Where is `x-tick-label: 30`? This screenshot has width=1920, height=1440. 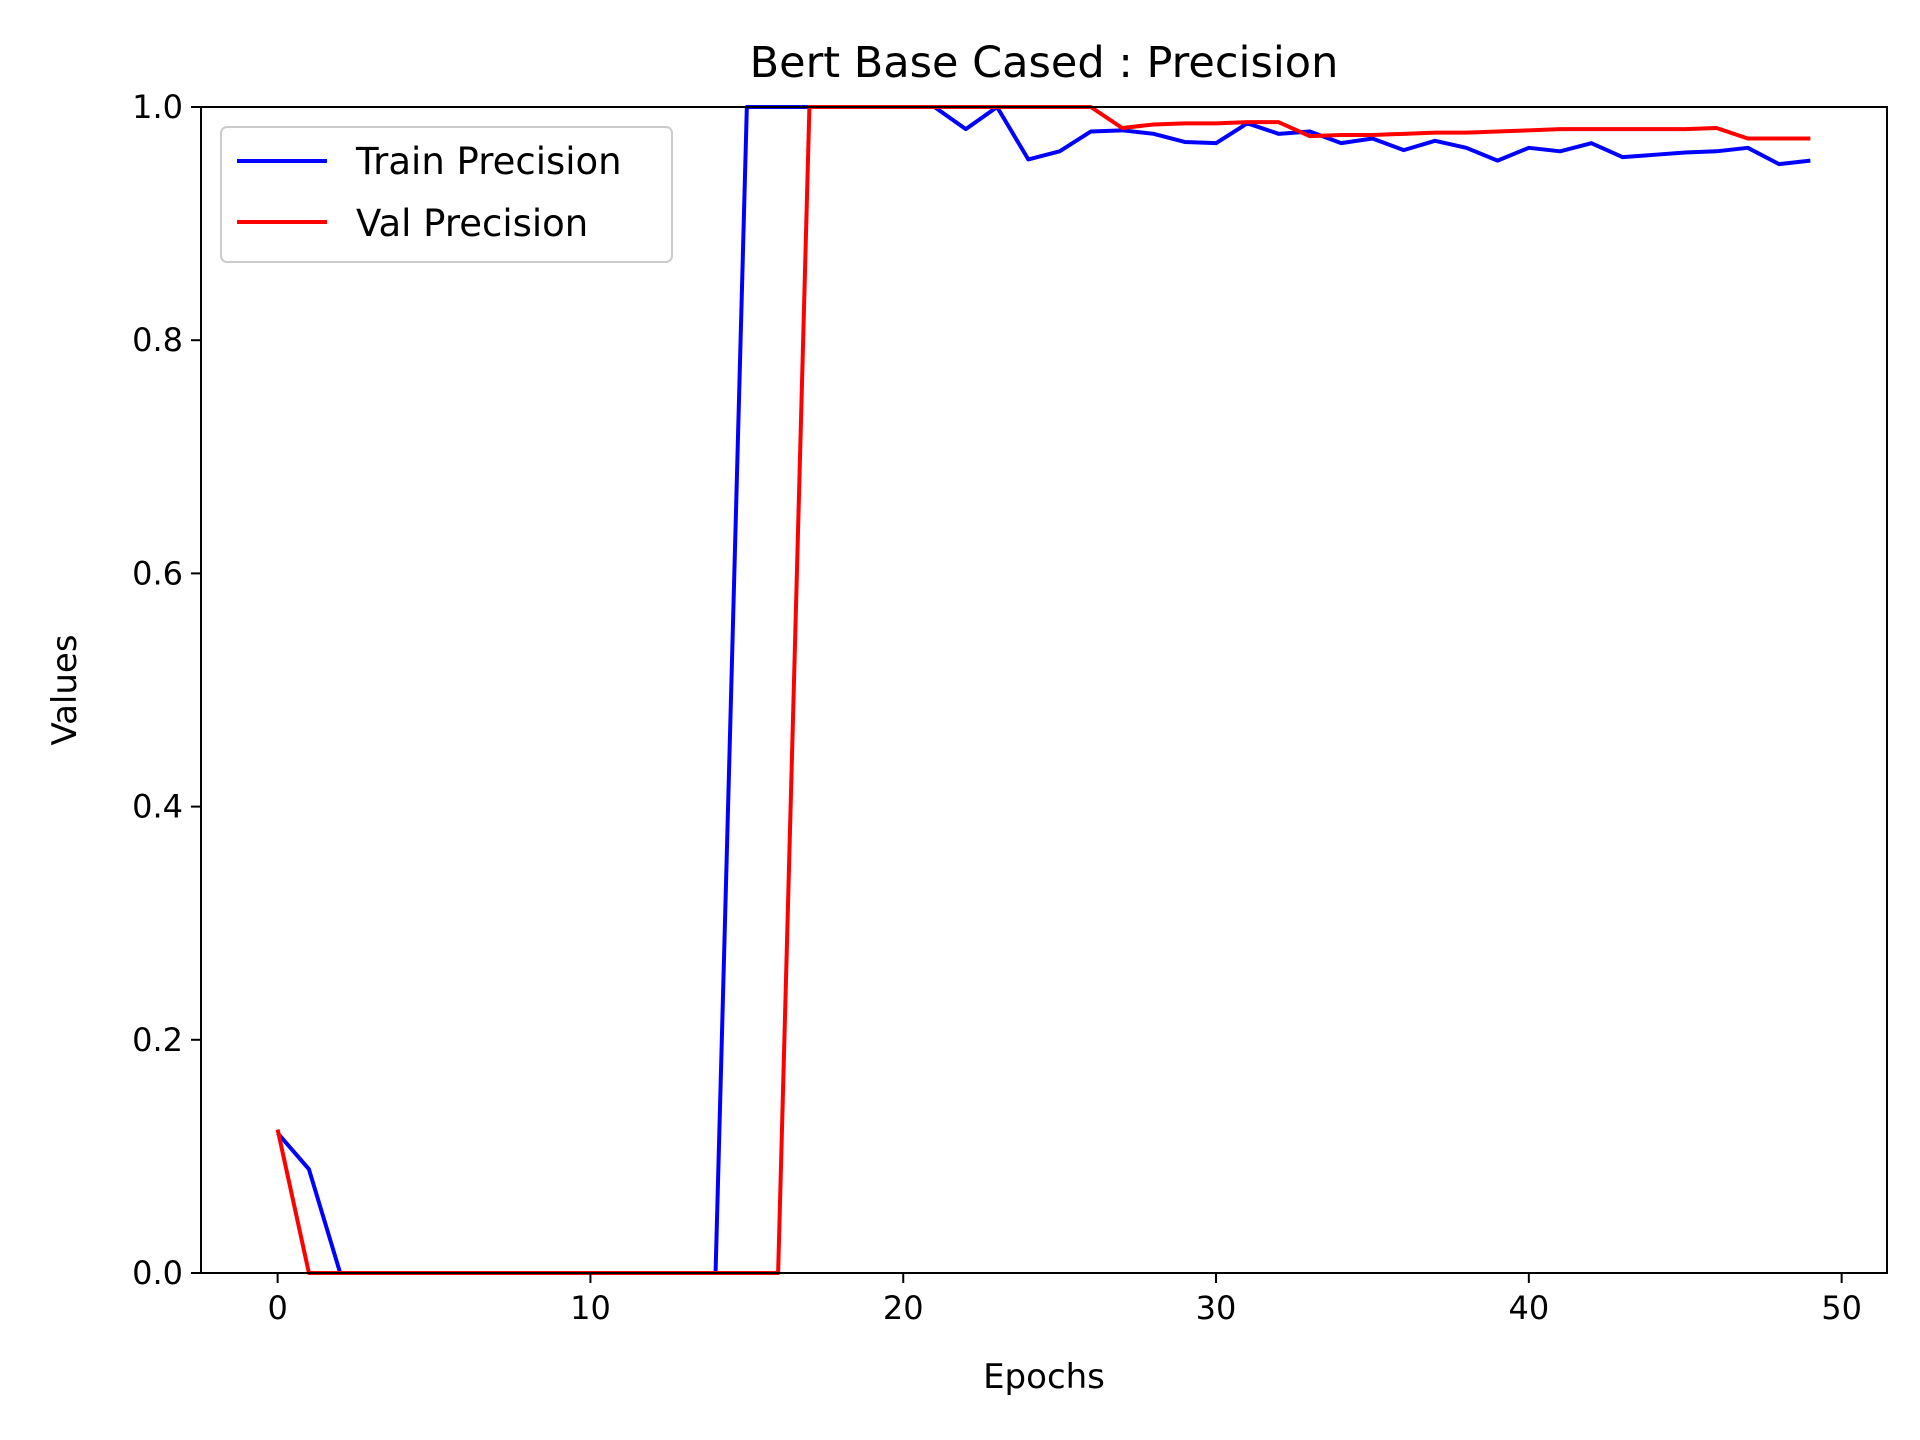
x-tick-label: 30 is located at coordinates (1216, 1308).